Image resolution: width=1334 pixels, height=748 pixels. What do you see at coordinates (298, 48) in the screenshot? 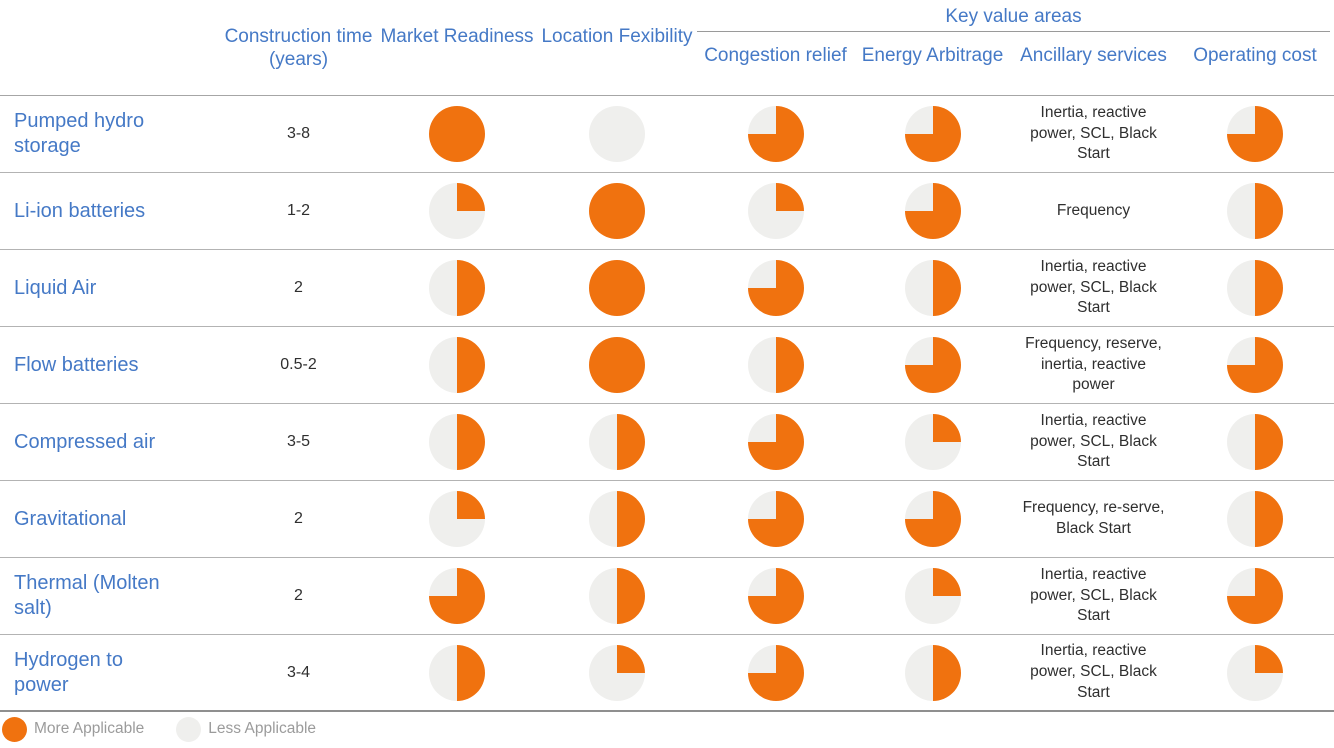
I see `column-header-construction-time: Construction time (years)` at bounding box center [298, 48].